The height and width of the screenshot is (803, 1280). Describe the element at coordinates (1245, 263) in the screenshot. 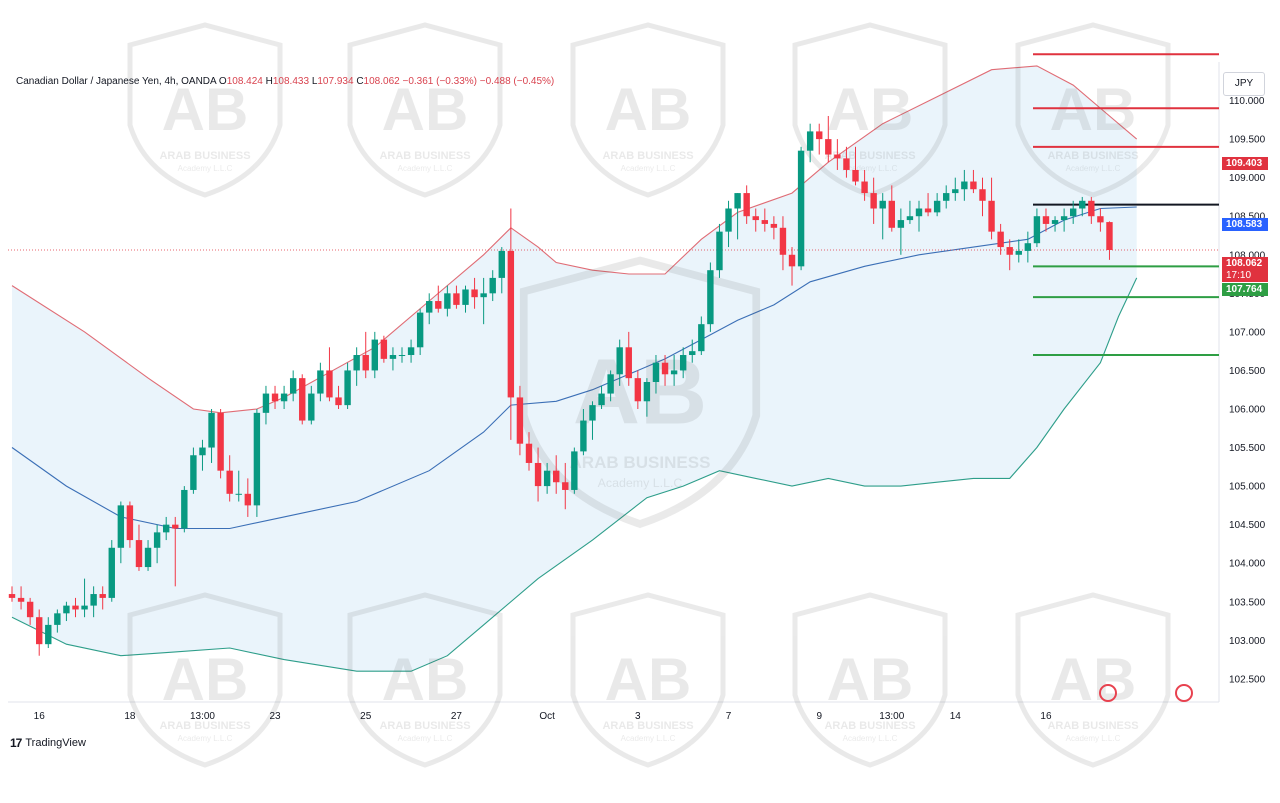

I see `last-price-badge: 108.062` at that location.